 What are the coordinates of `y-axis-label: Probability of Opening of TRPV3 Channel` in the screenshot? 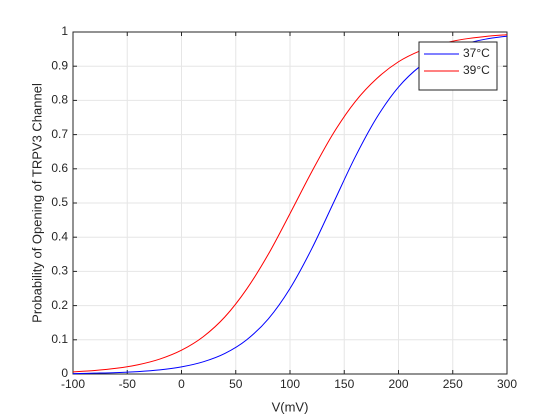 It's located at (36, 203).